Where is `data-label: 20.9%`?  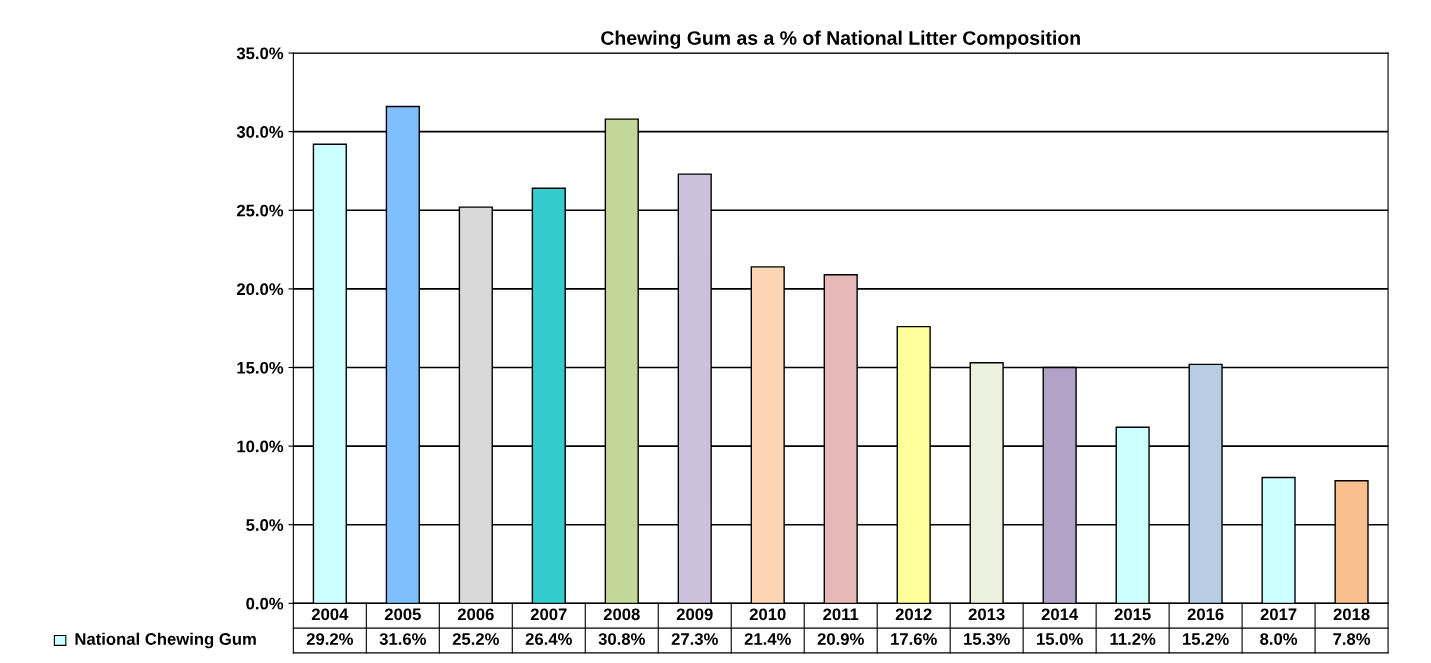
data-label: 20.9% is located at coordinates (840, 639).